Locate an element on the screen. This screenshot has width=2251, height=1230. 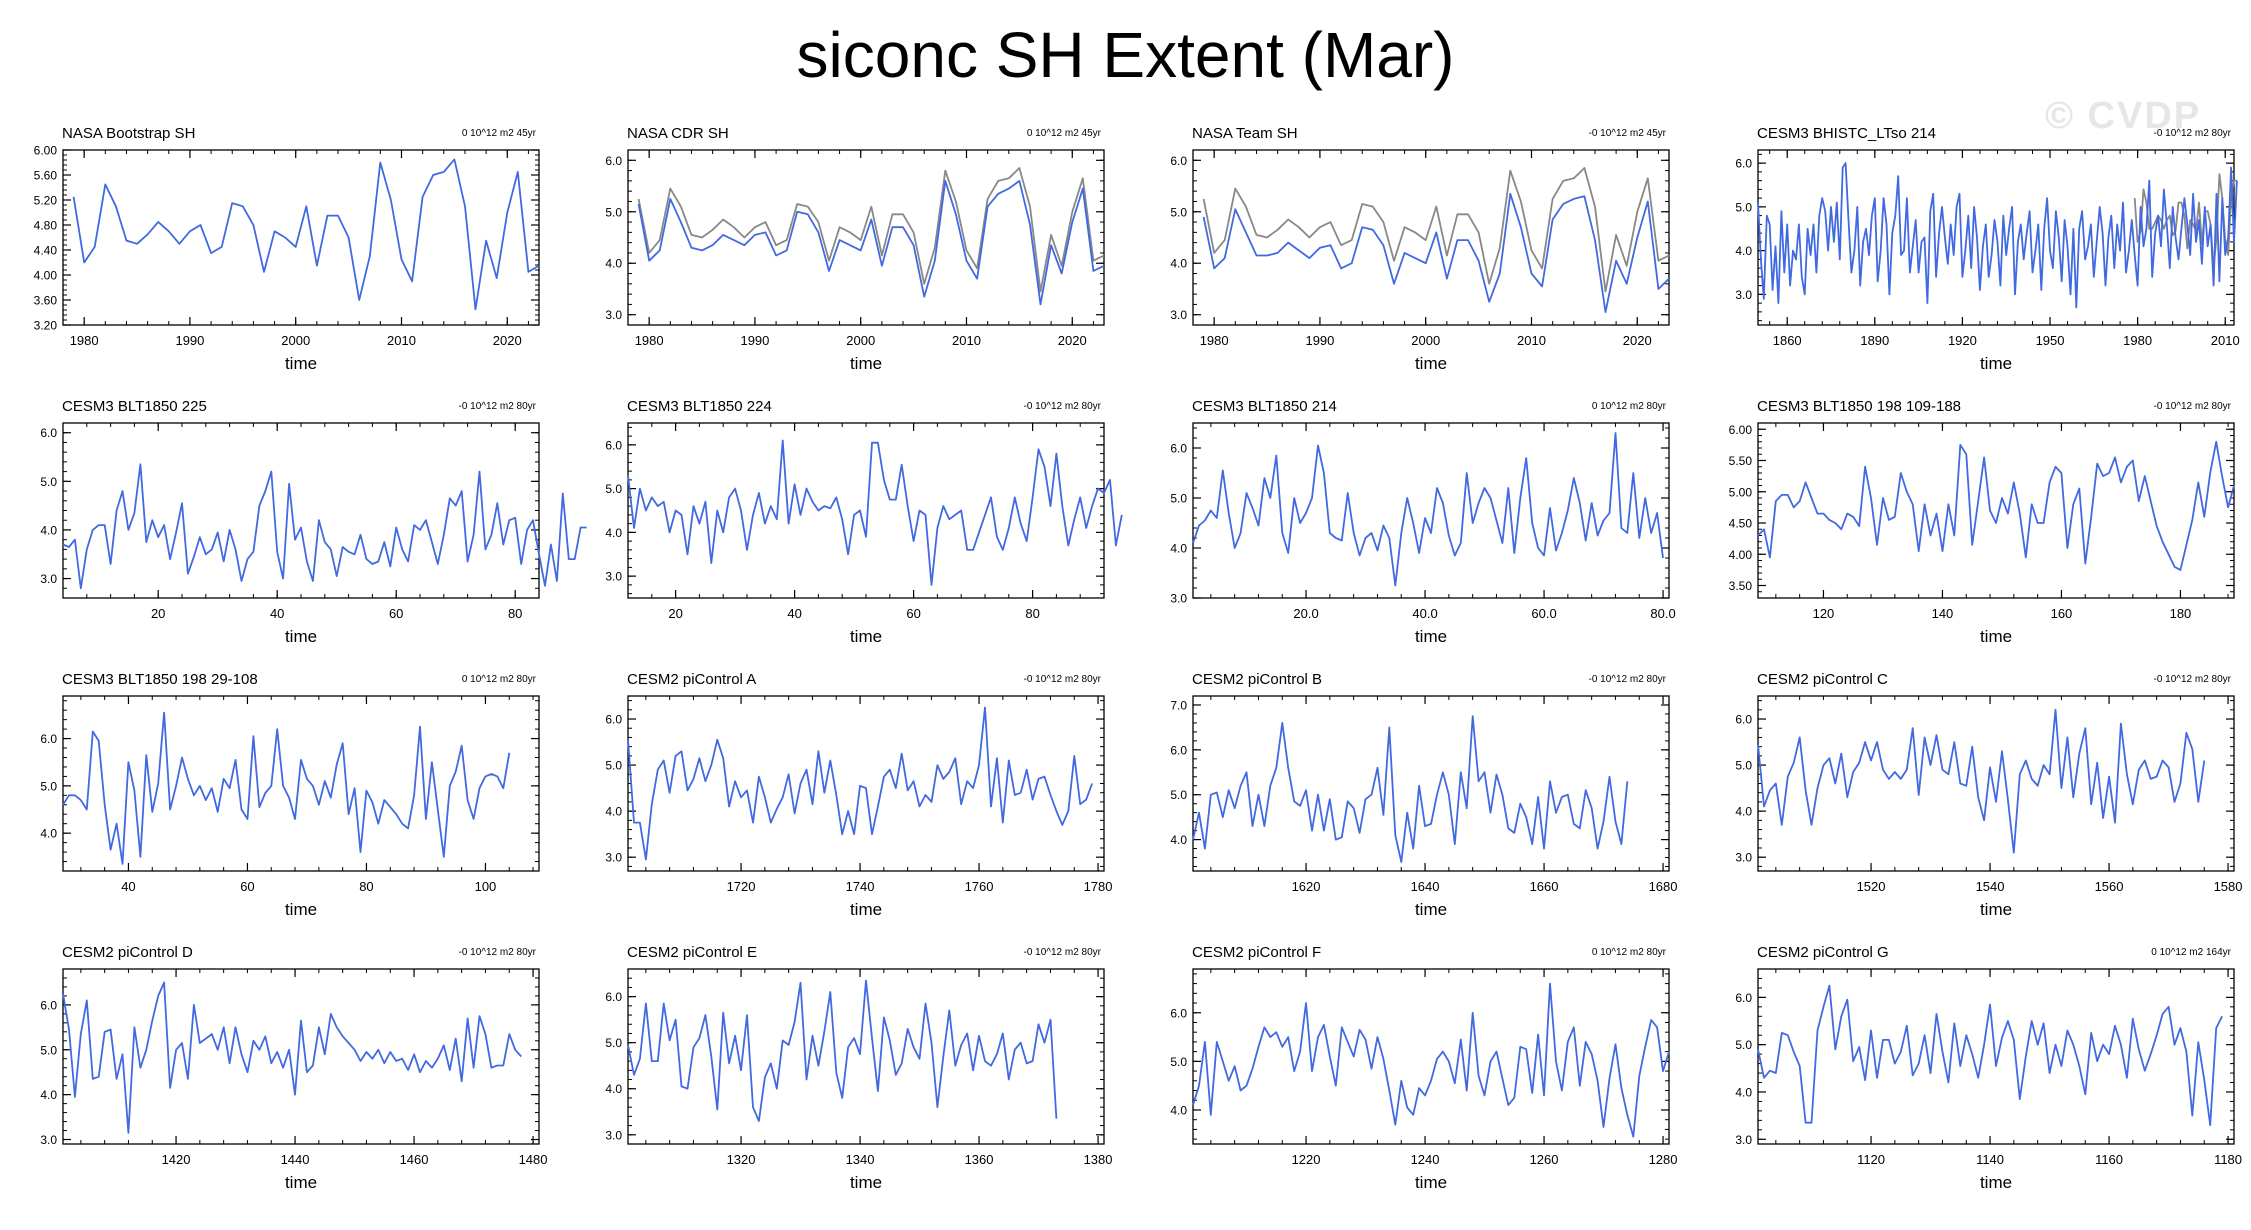
x-tick-label: 60 is located at coordinates (913, 613).